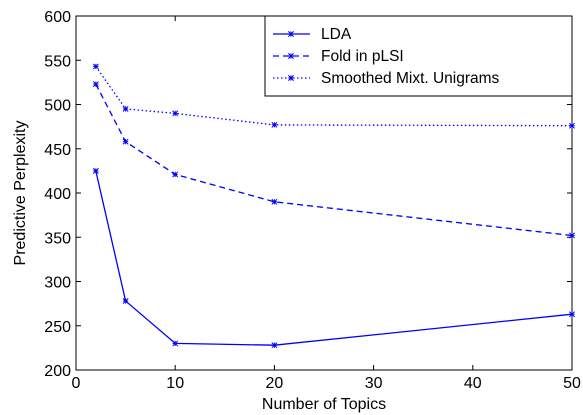  I want to click on legend-label: Fold in pLSI, so click(362, 56).